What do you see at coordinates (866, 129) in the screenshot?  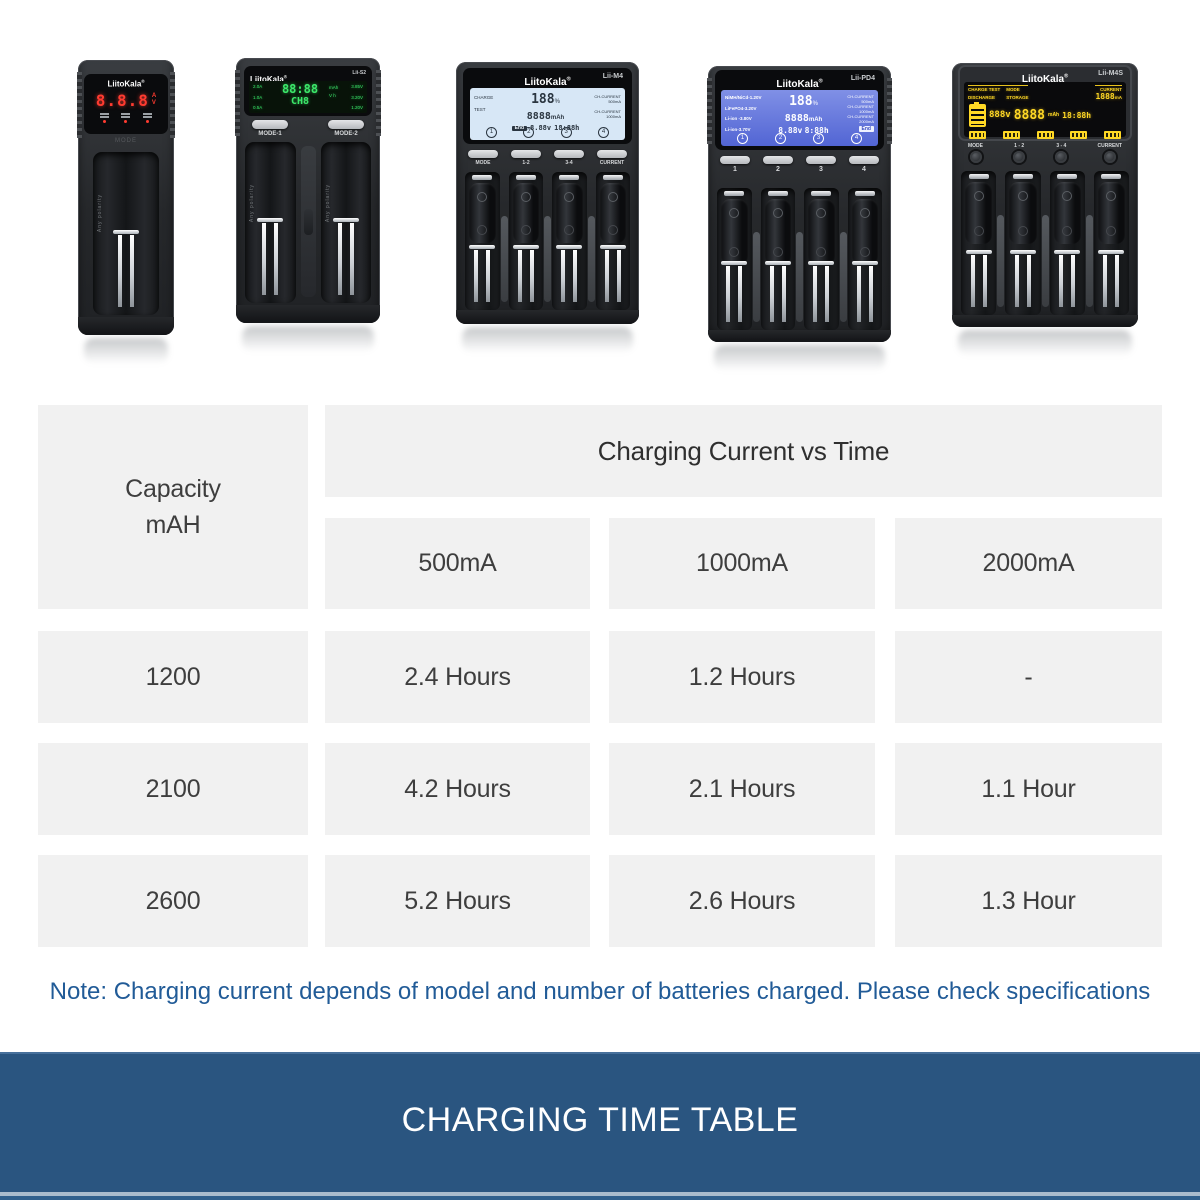 I see `end-badge: End` at bounding box center [866, 129].